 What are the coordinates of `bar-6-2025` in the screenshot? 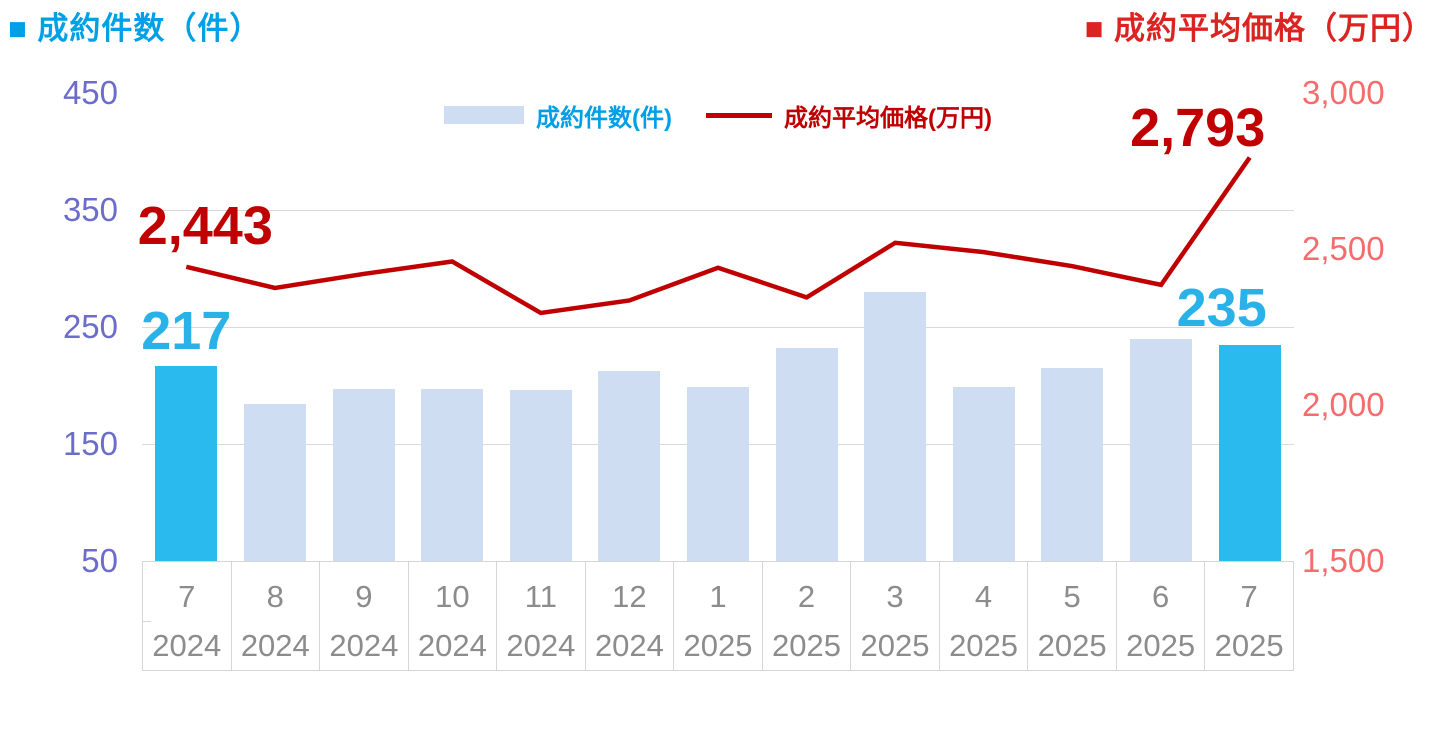 It's located at (1161, 449).